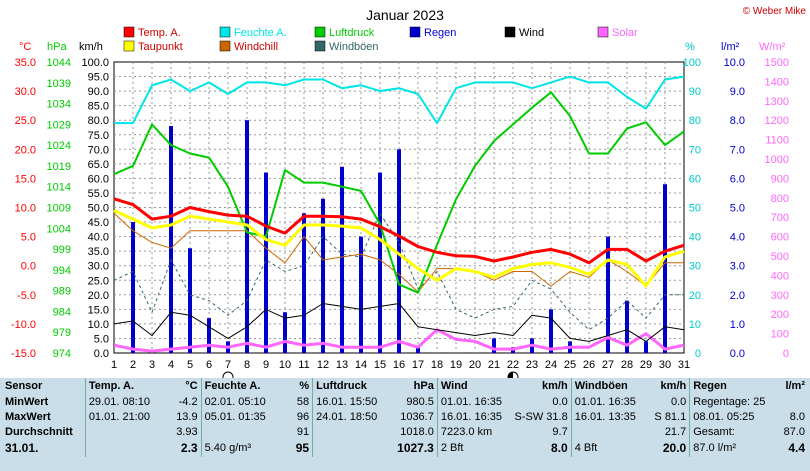  Describe the element at coordinates (456, 365) in the screenshot. I see `day-tick-label: 19` at that location.